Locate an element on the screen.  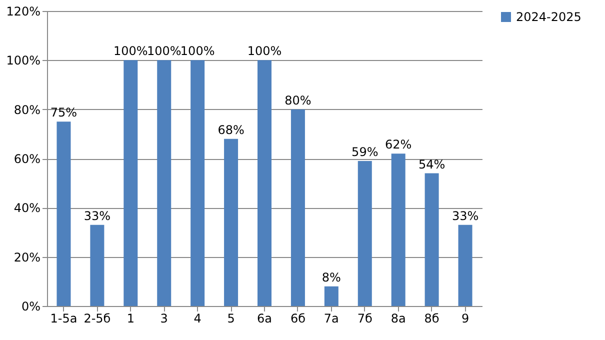
y-tick-label: 80% is located at coordinates (27, 109).